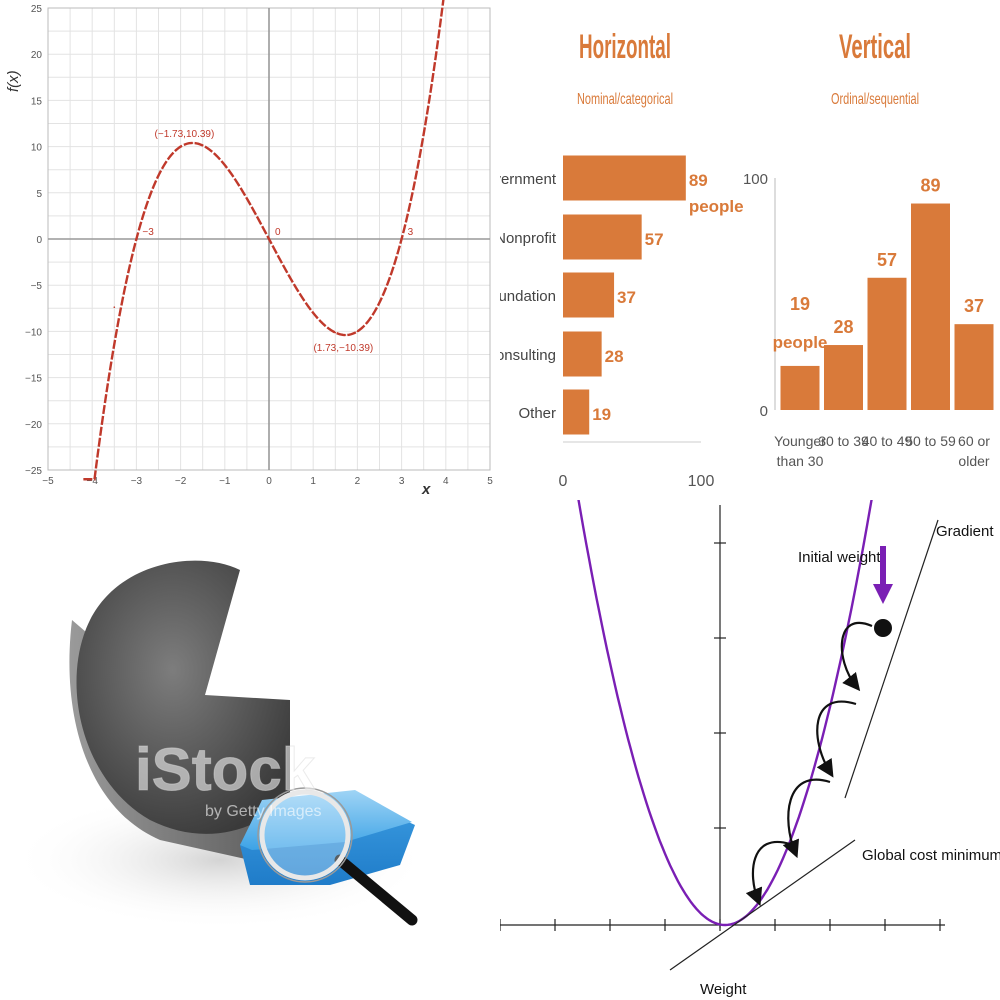  What do you see at coordinates (33, 425) in the screenshot?
I see `cubic-y-tick-label: −20` at bounding box center [33, 425].